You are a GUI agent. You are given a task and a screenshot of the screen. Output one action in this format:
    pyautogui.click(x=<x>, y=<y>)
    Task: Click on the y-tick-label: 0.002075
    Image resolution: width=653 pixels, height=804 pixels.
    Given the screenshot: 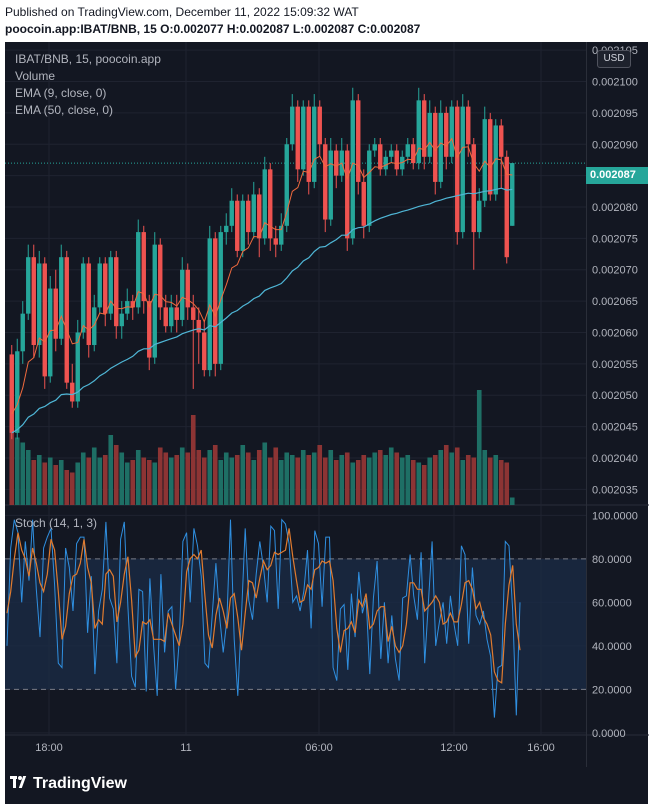 What is the action you would take?
    pyautogui.click(x=615, y=239)
    